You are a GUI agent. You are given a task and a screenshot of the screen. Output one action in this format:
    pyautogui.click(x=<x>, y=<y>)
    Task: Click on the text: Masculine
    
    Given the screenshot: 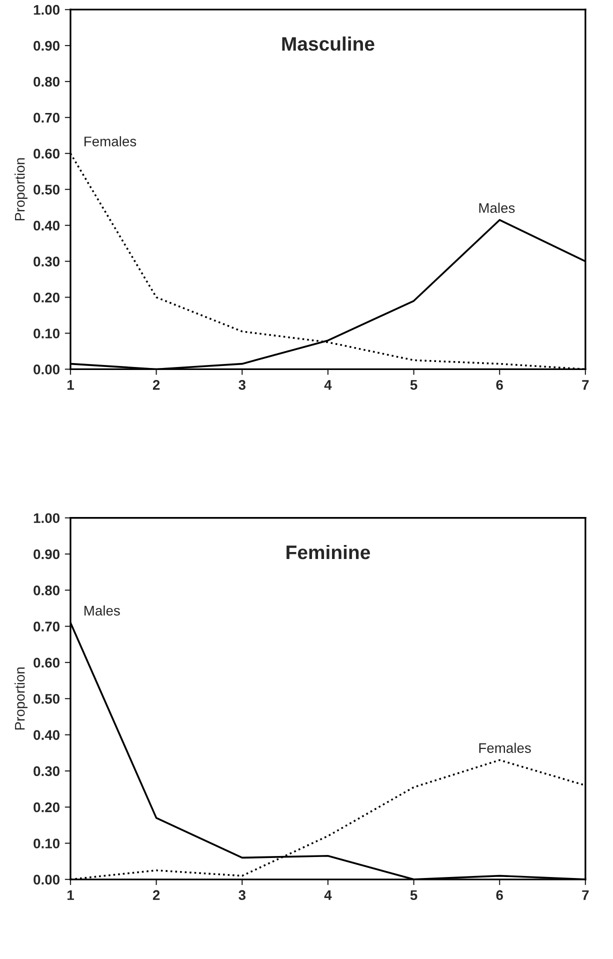 What is the action you would take?
    pyautogui.click(x=328, y=43)
    